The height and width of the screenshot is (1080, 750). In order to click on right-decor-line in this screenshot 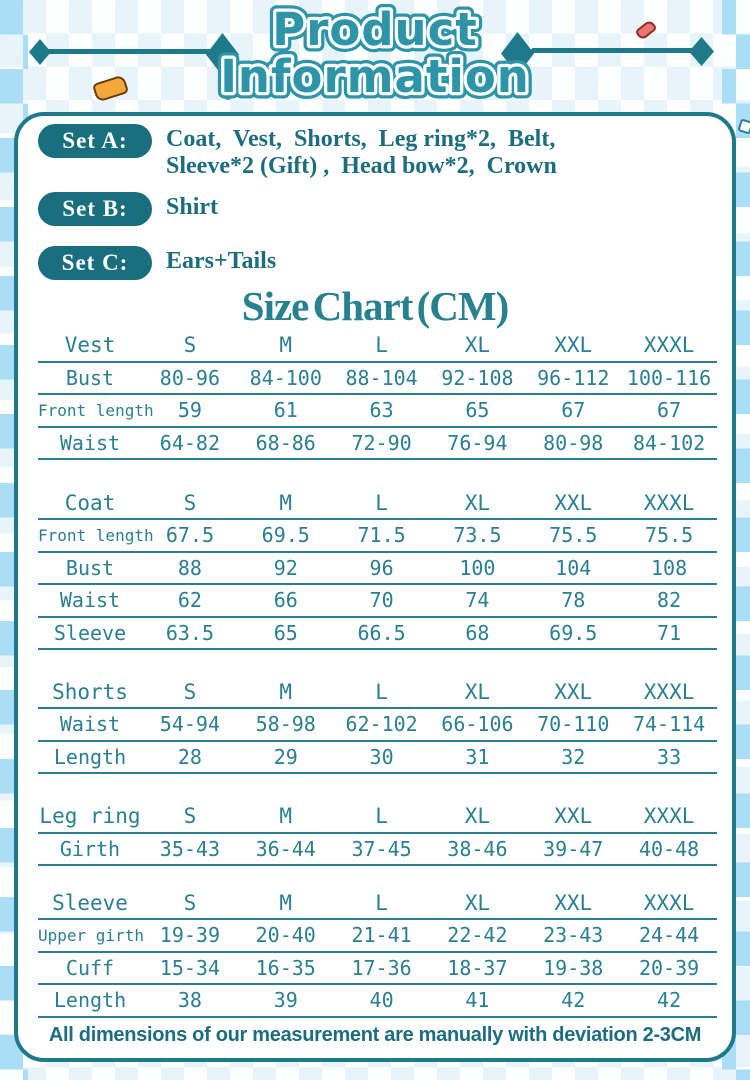, I will do `click(614, 50)`.